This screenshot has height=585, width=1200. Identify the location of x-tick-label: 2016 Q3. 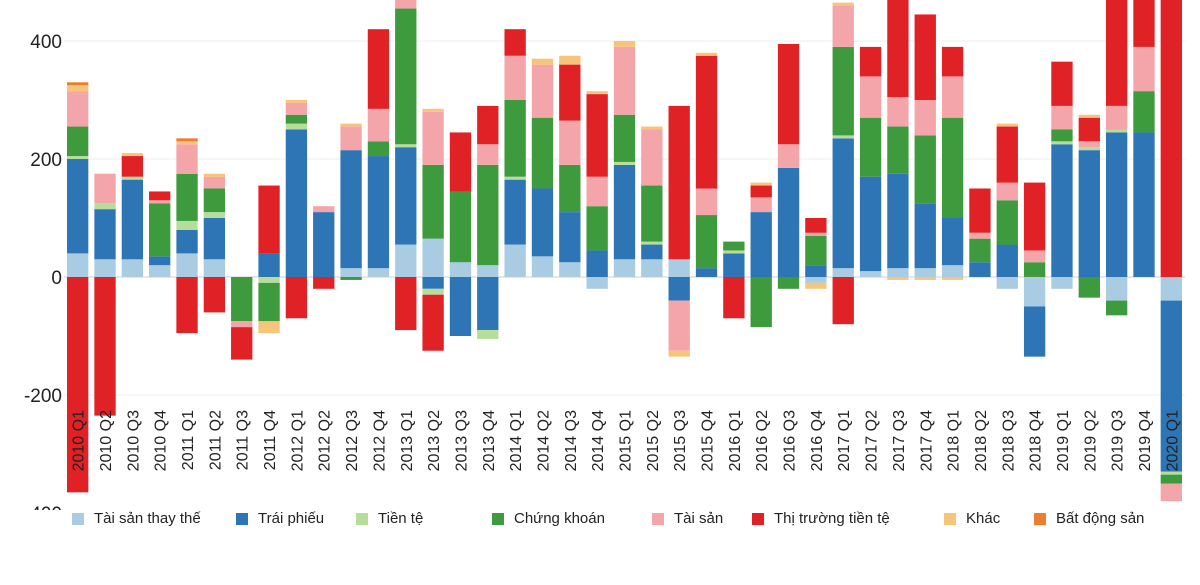
(790, 440).